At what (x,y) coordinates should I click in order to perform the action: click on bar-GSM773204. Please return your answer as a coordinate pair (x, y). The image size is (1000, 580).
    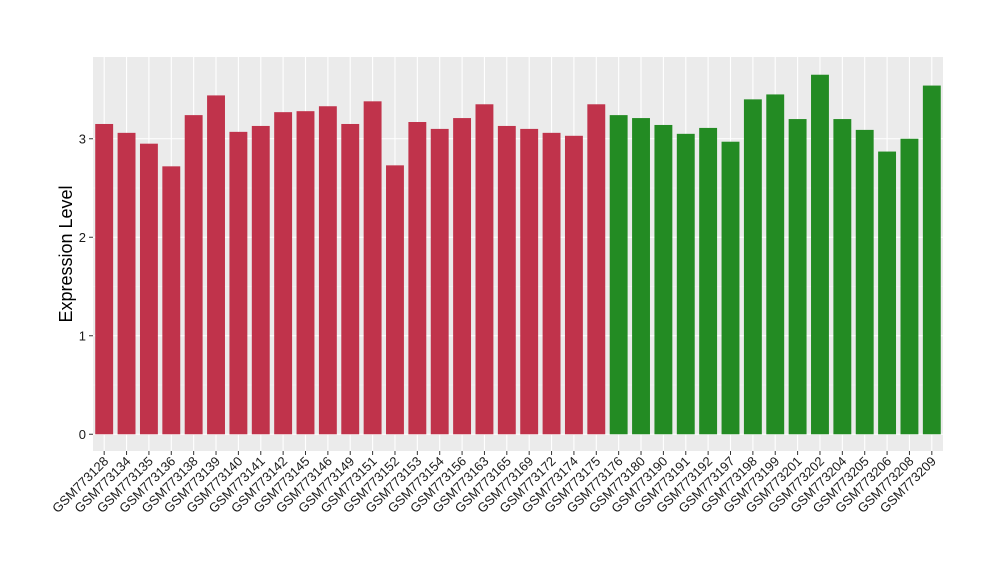
    Looking at the image, I should click on (842, 277).